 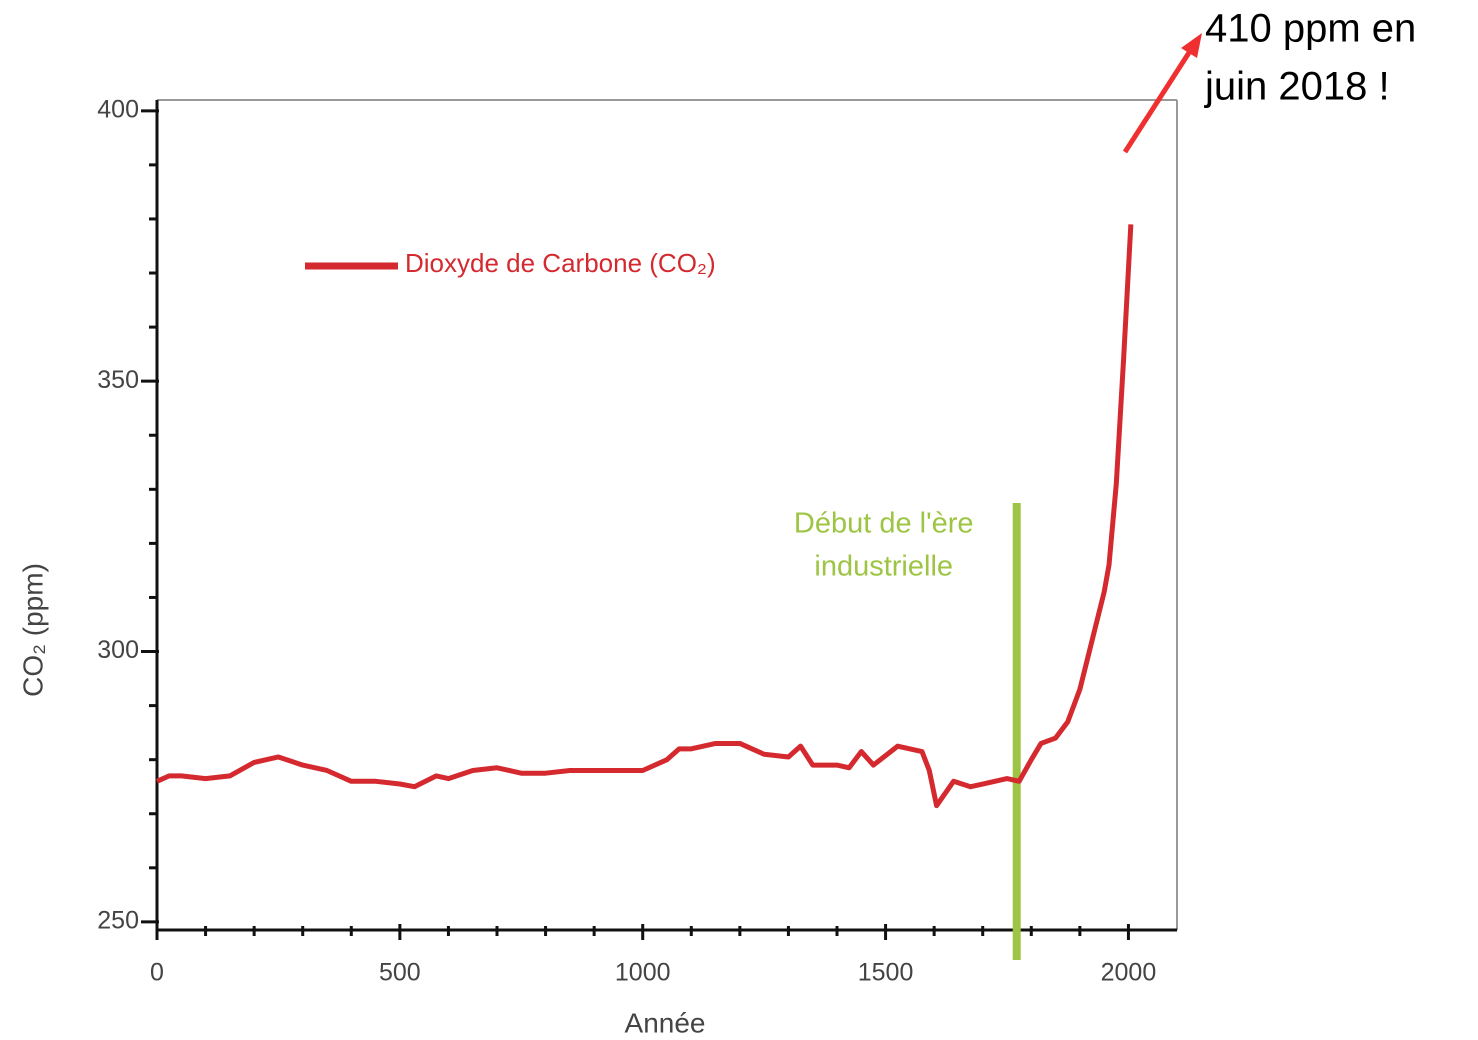 I want to click on marker-label: Début de l'ère, so click(x=884, y=524).